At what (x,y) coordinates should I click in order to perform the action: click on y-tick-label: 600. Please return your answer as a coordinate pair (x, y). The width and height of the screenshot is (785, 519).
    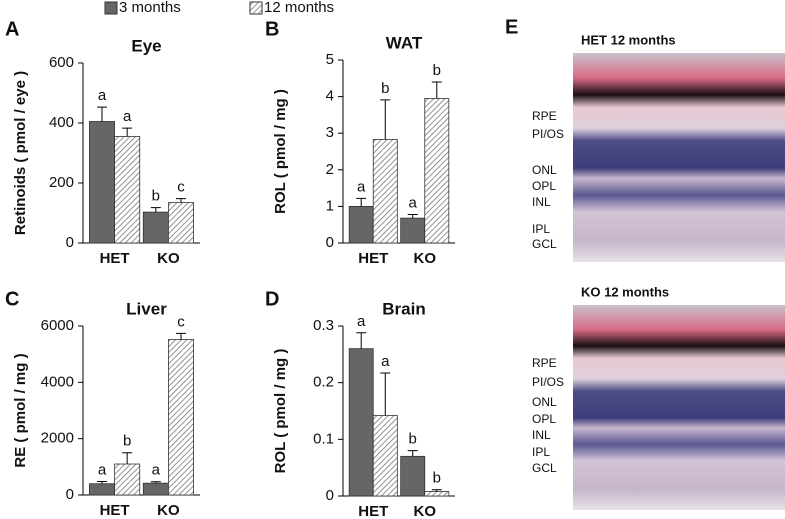
    Looking at the image, I should click on (61, 62).